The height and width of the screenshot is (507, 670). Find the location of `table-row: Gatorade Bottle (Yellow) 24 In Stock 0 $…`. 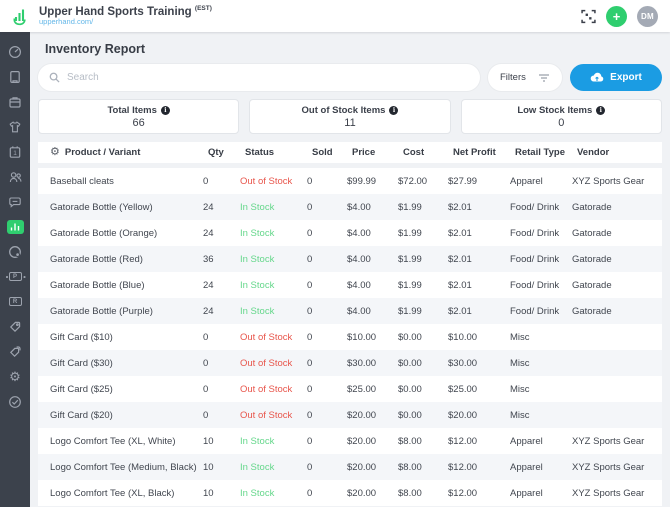

table-row: Gatorade Bottle (Yellow) 24 In Stock 0 $… is located at coordinates (350, 207).